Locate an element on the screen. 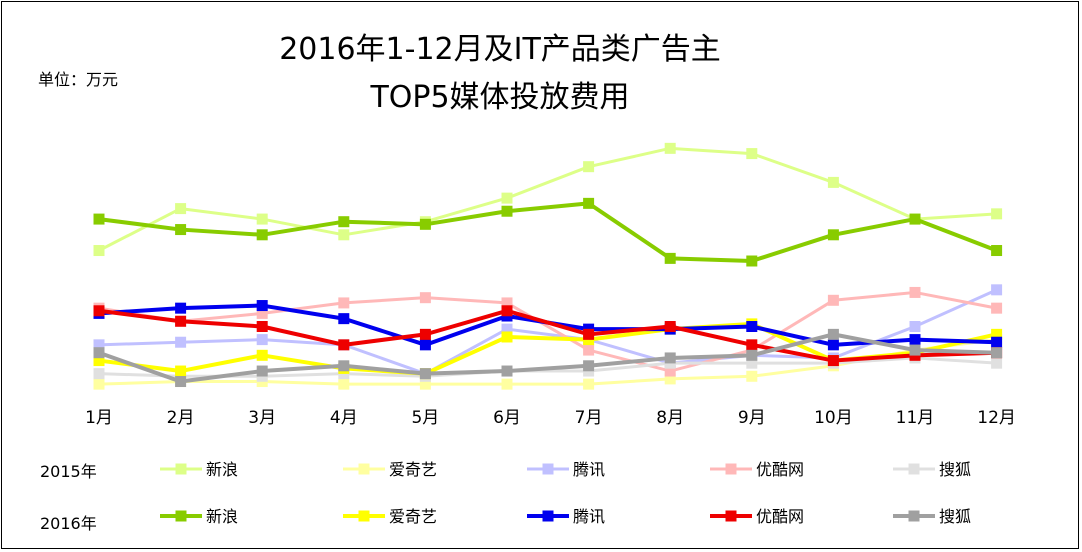 The image size is (1082, 552). x-tick-label: 8月 is located at coordinates (670, 418).